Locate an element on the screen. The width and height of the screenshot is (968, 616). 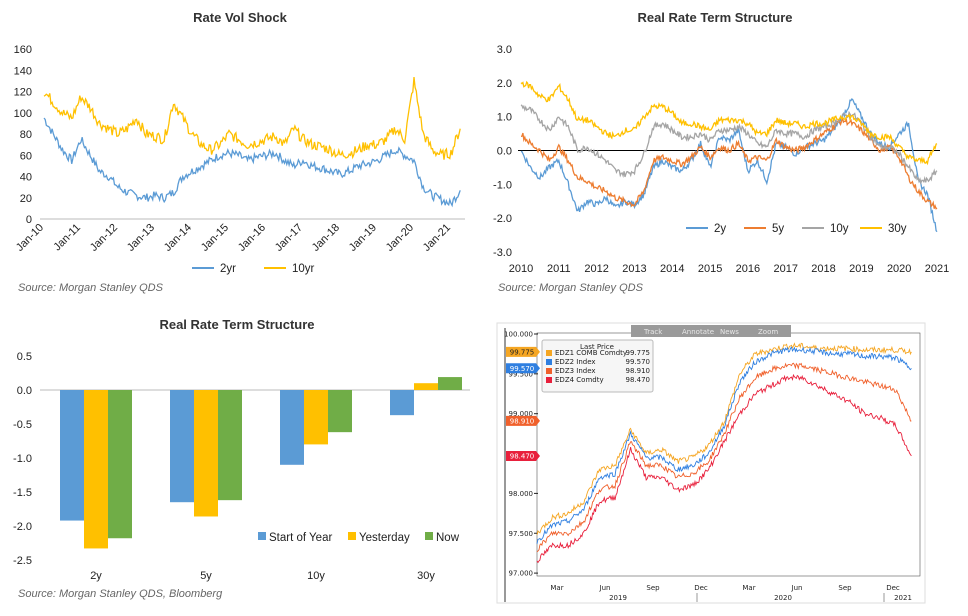
x-tick-label: Jan-11 is located at coordinates (67, 238).